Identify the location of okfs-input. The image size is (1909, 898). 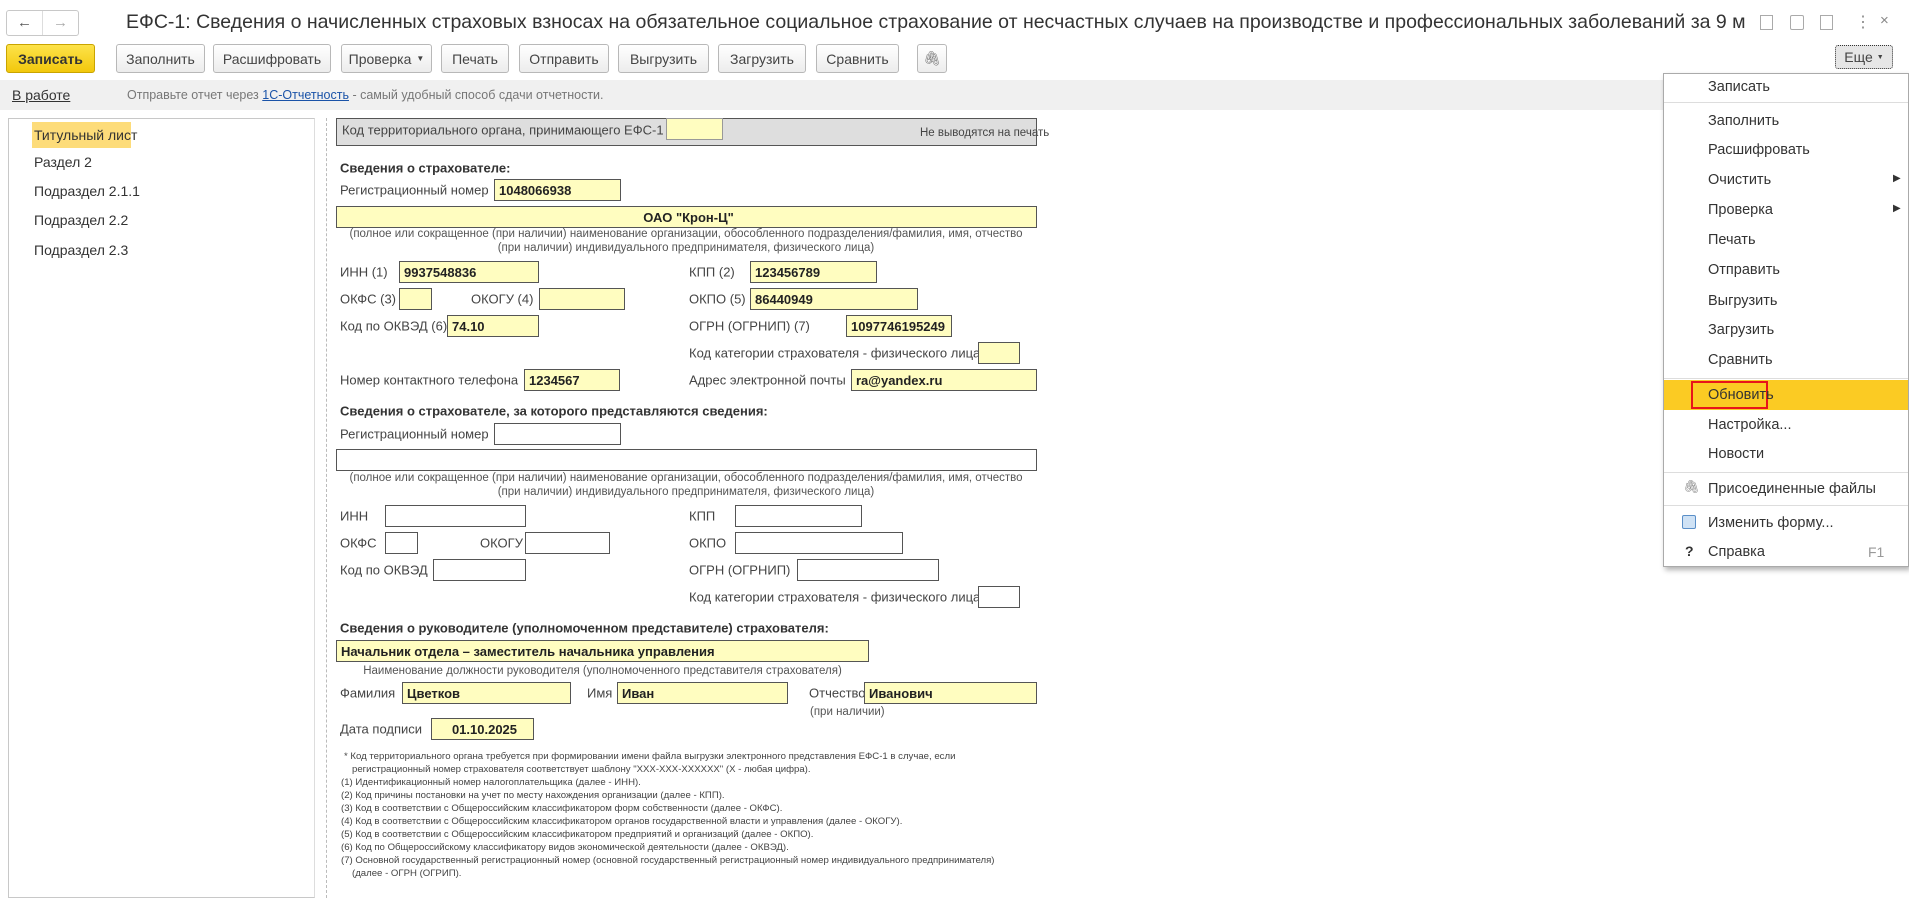
(415, 299).